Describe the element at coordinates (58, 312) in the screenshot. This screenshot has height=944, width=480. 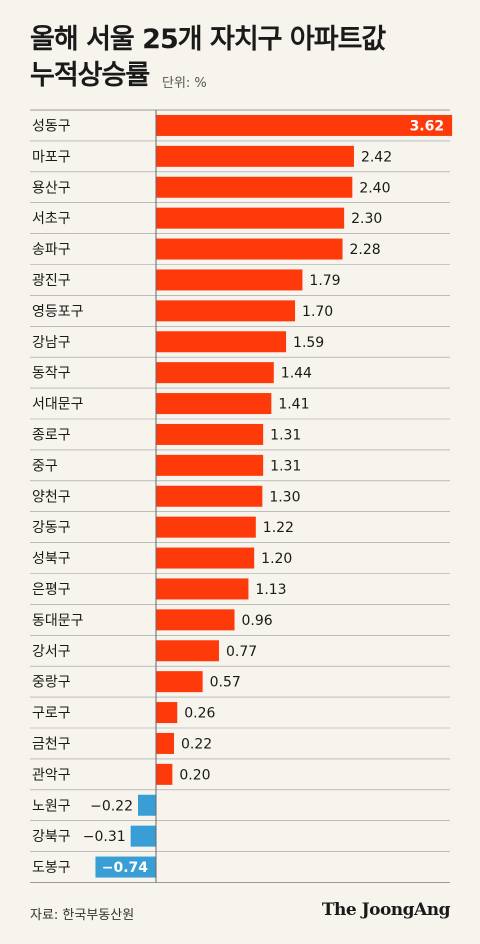
I see `category-label: 영등포구` at that location.